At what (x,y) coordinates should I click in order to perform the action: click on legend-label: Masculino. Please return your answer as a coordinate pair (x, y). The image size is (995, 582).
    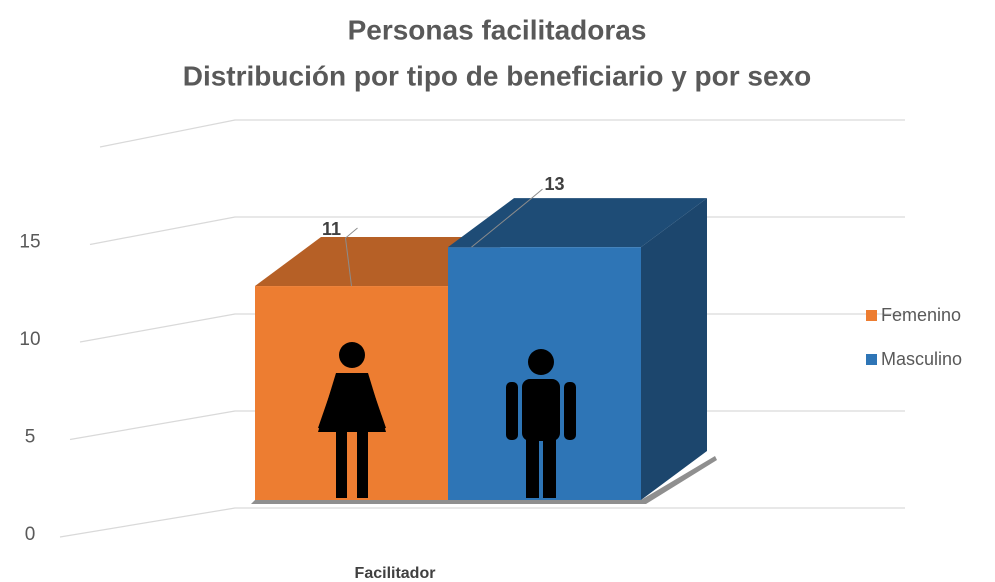
    Looking at the image, I should click on (921, 359).